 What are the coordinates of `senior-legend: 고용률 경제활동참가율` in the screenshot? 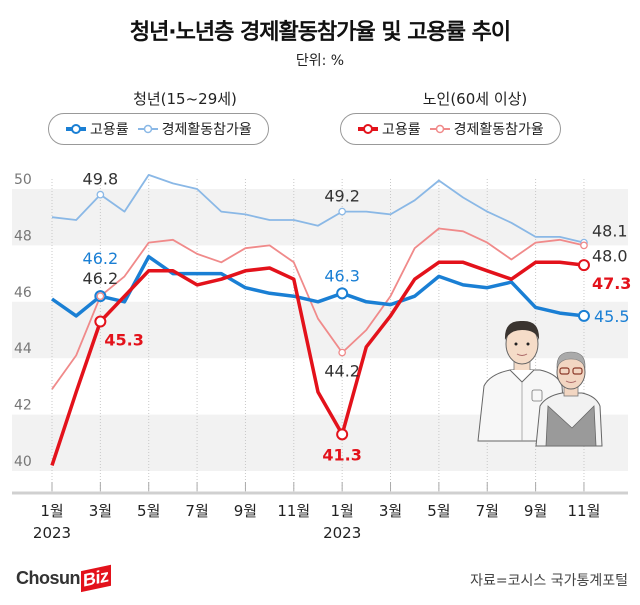 It's located at (450, 129).